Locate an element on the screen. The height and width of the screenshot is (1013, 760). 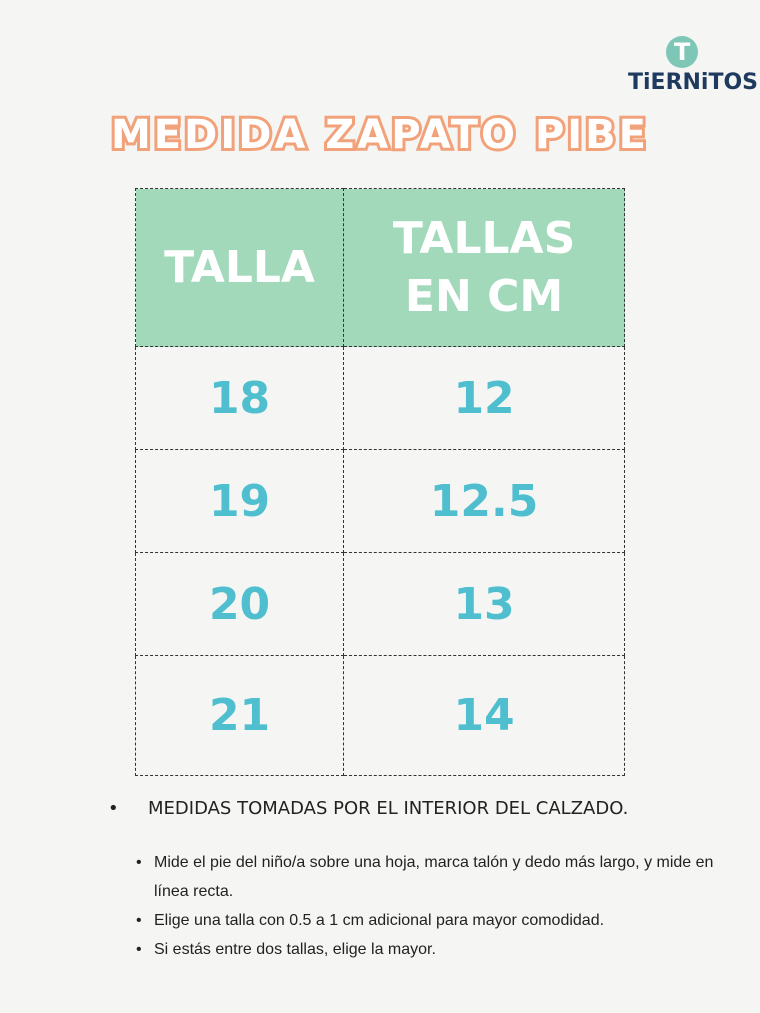
cell-cm: 14 is located at coordinates (484, 715).